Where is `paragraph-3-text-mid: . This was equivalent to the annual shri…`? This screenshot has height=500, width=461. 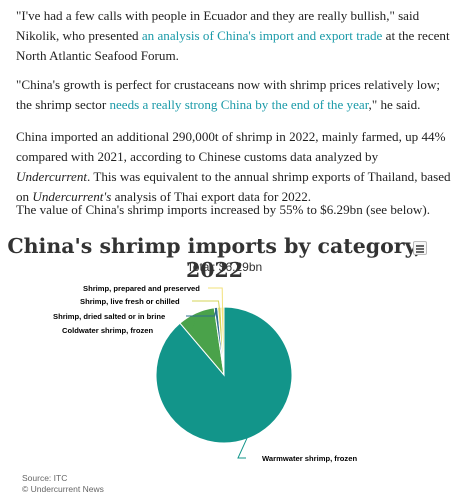
paragraph-3-text-mid: . This was equivalent to the annual shri… is located at coordinates (233, 186).